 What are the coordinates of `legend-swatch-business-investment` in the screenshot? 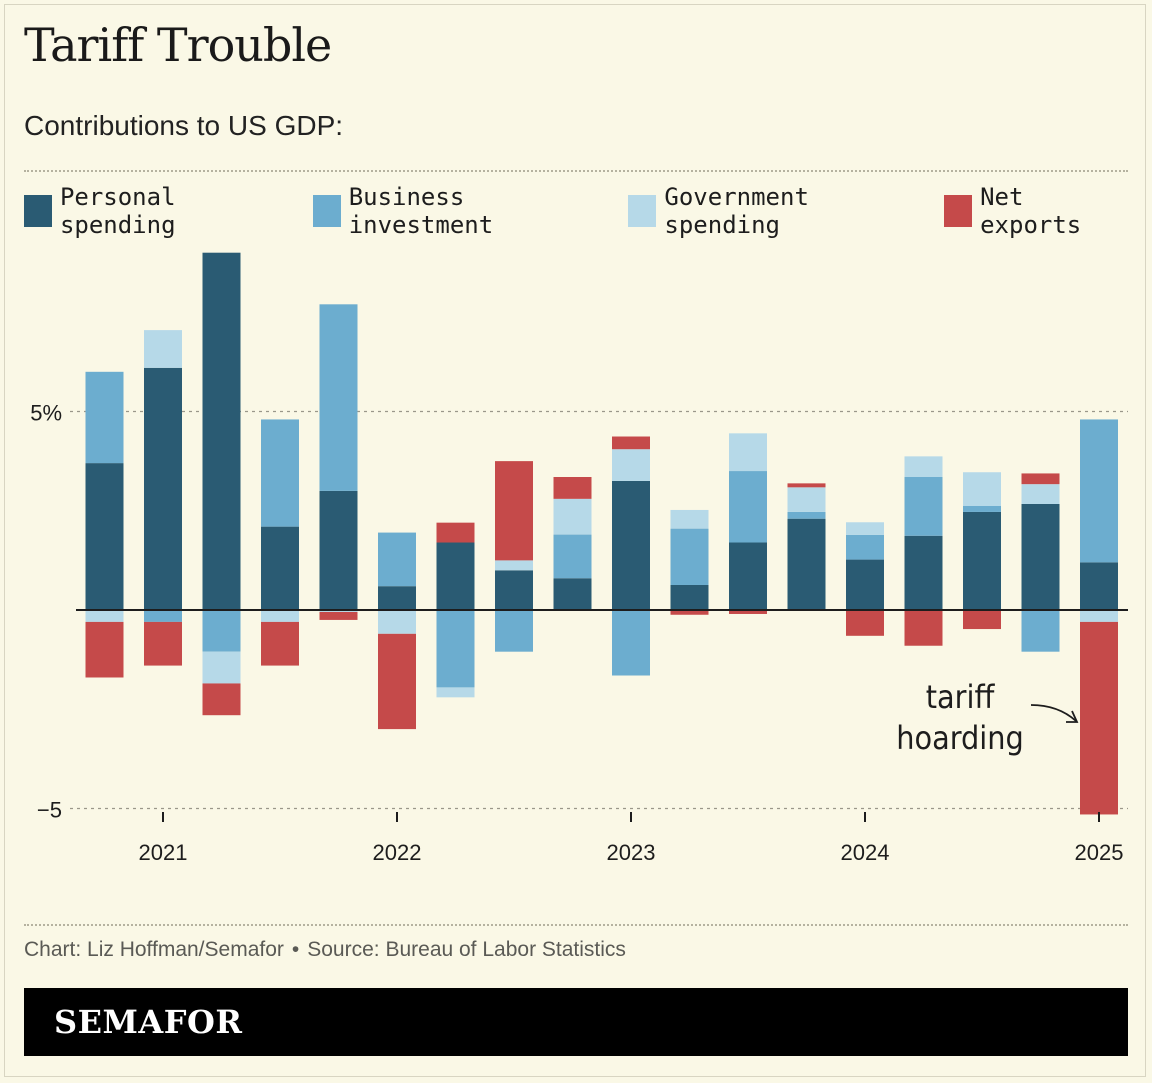 It's located at (326, 211).